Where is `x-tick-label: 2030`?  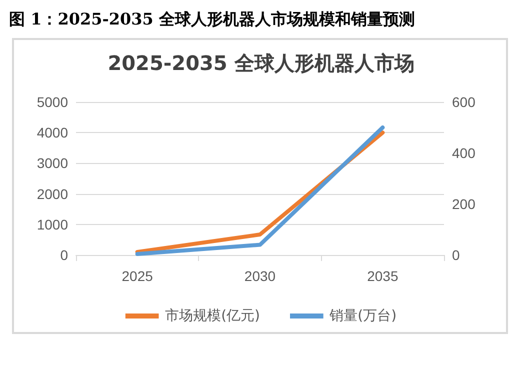 x-tick-label: 2030 is located at coordinates (260, 276).